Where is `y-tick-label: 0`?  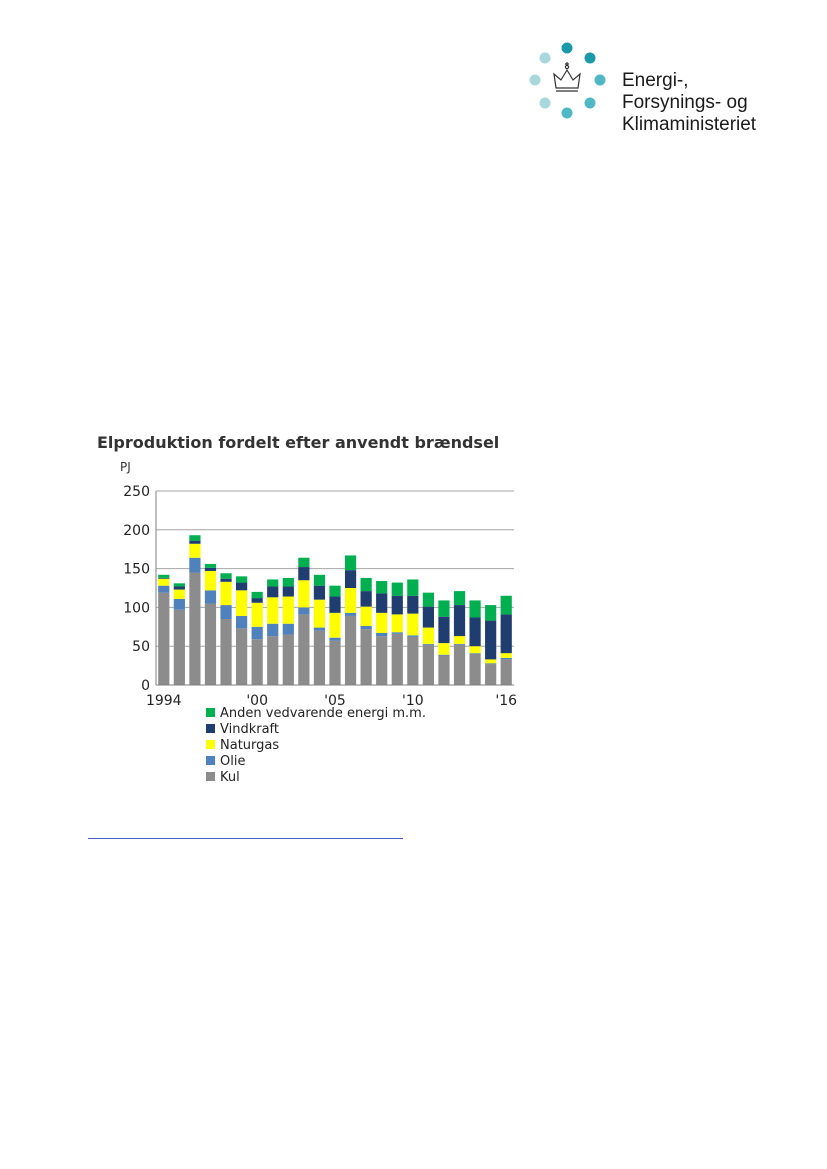
y-tick-label: 0 is located at coordinates (145, 686).